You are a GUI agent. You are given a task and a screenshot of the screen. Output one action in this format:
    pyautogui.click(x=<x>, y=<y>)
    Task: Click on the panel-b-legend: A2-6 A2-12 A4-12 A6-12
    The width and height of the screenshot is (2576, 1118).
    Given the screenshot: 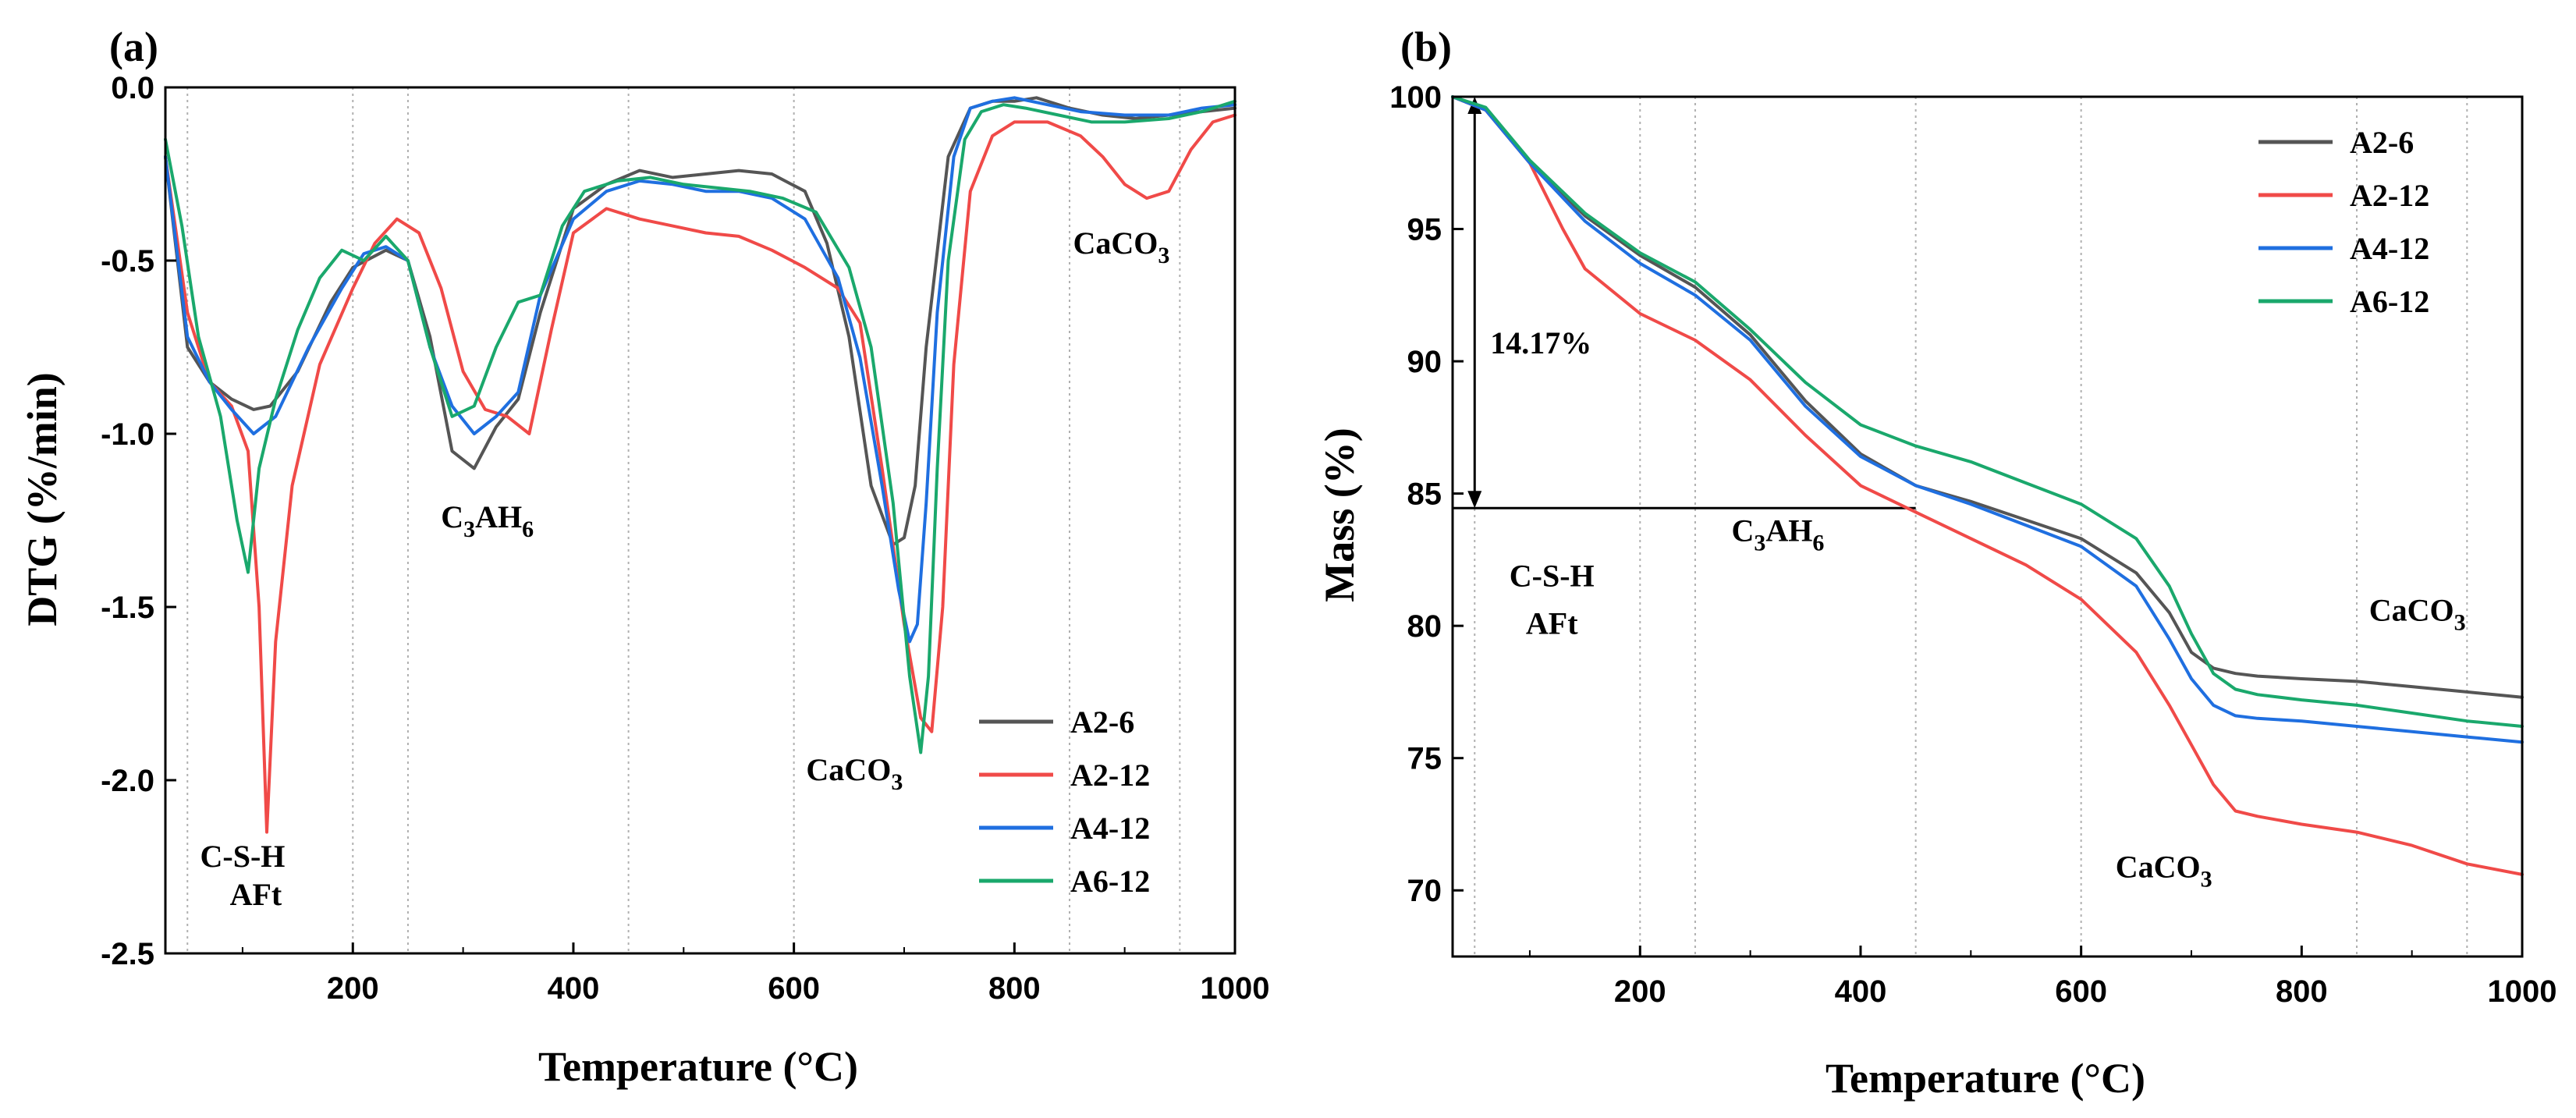 What is the action you would take?
    pyautogui.click(x=2343, y=222)
    